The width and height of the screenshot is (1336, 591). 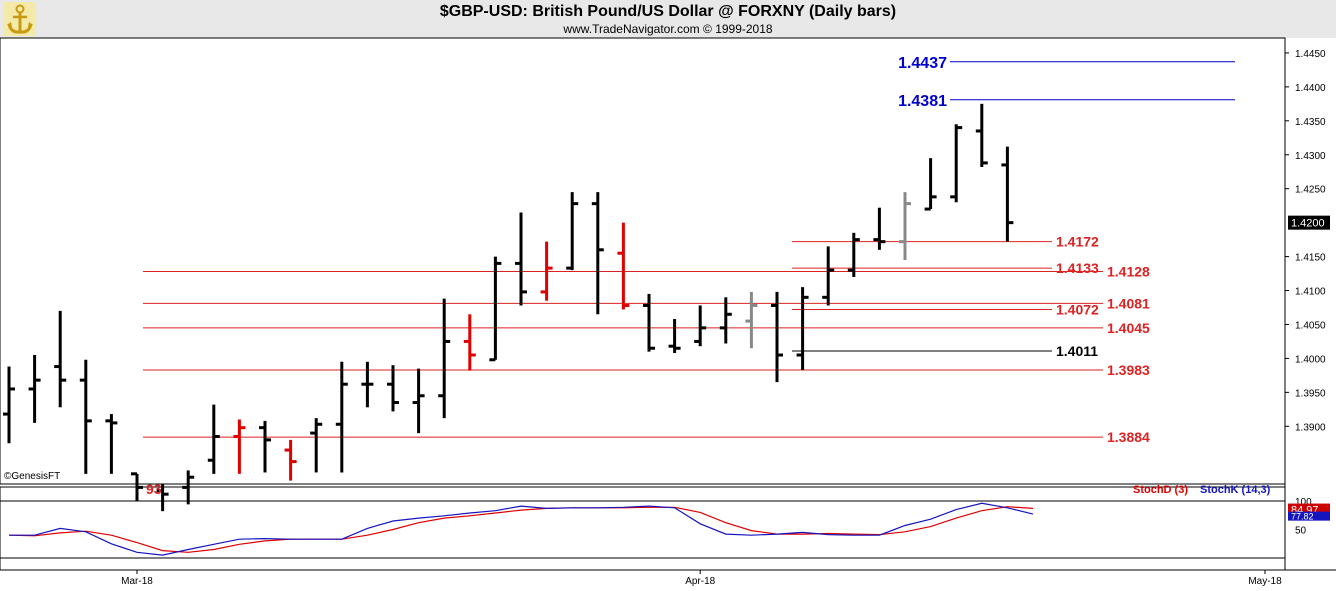 What do you see at coordinates (1077, 242) in the screenshot?
I see `level-label: 1.4172` at bounding box center [1077, 242].